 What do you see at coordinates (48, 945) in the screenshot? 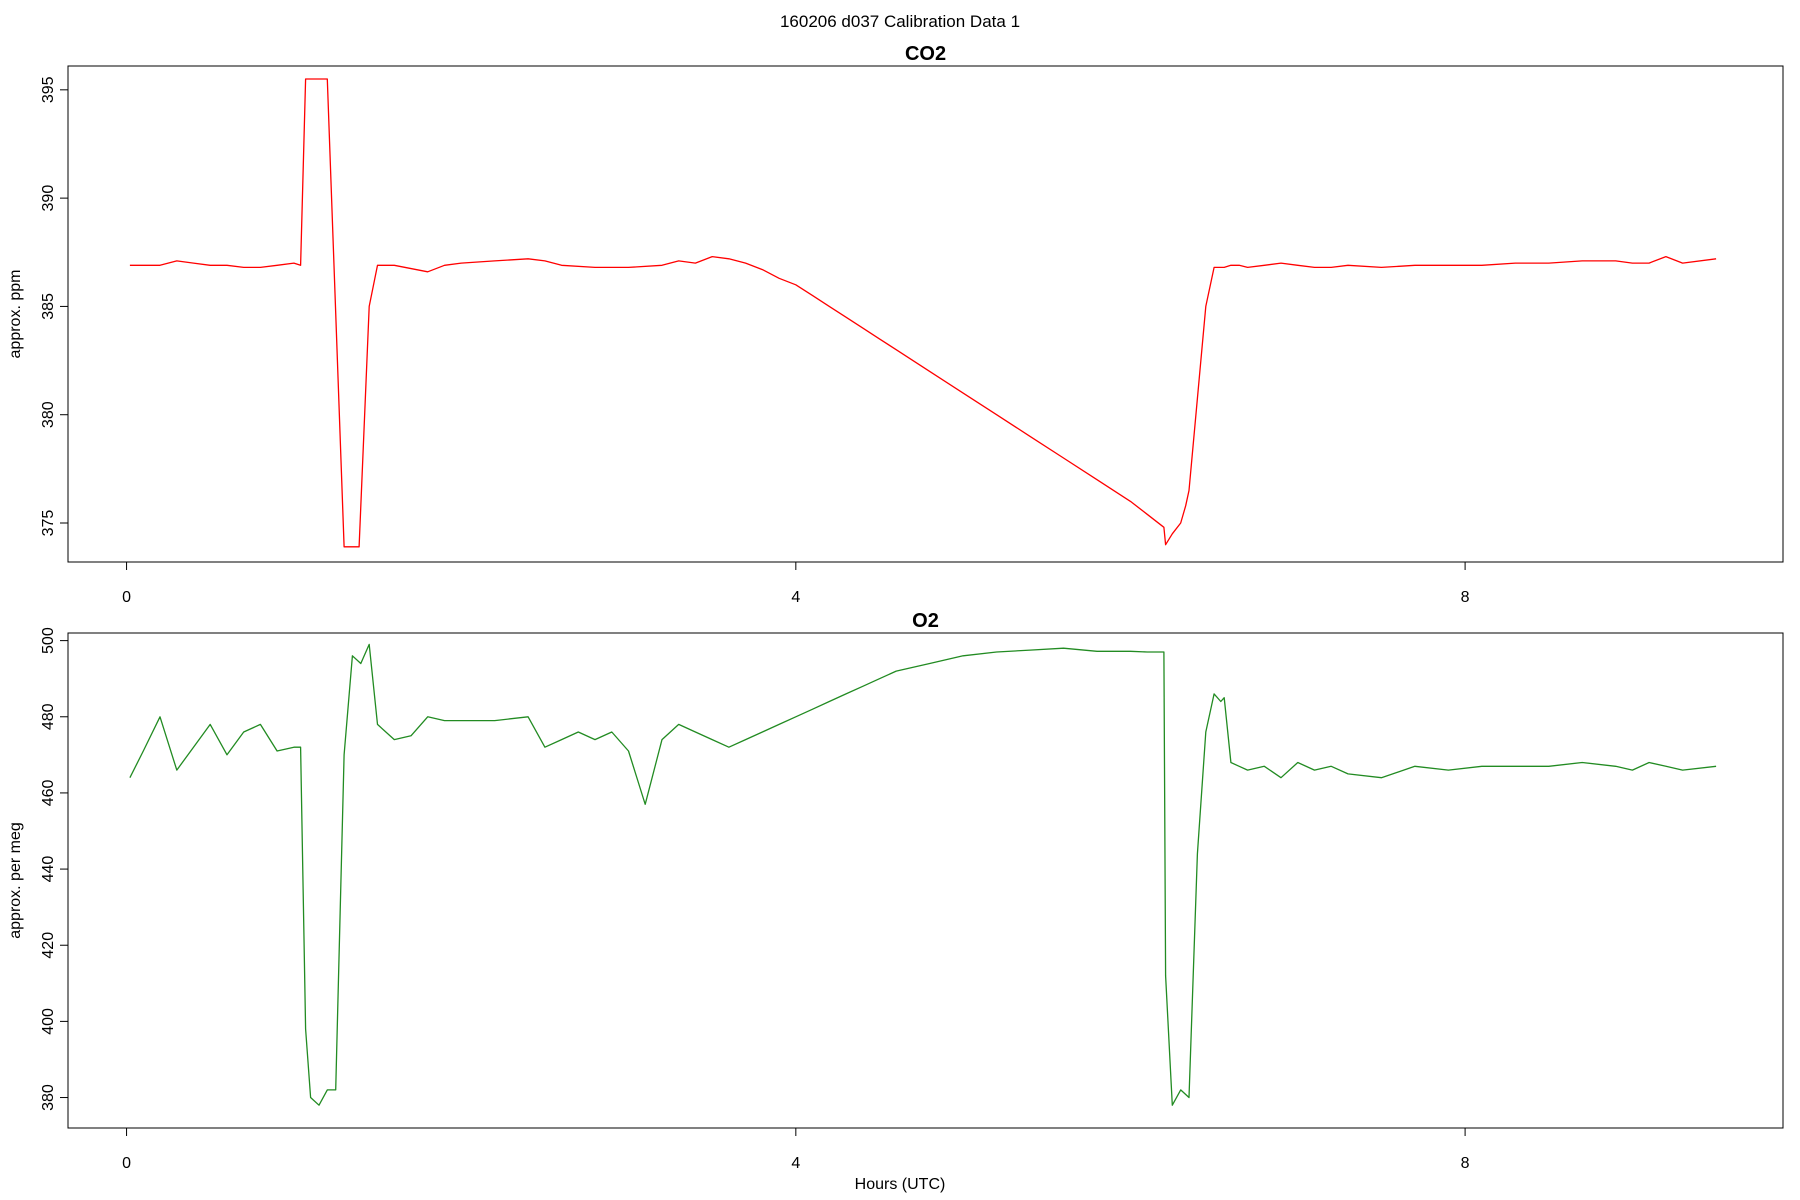
I see `o2-y-tick-label: 420` at bounding box center [48, 945].